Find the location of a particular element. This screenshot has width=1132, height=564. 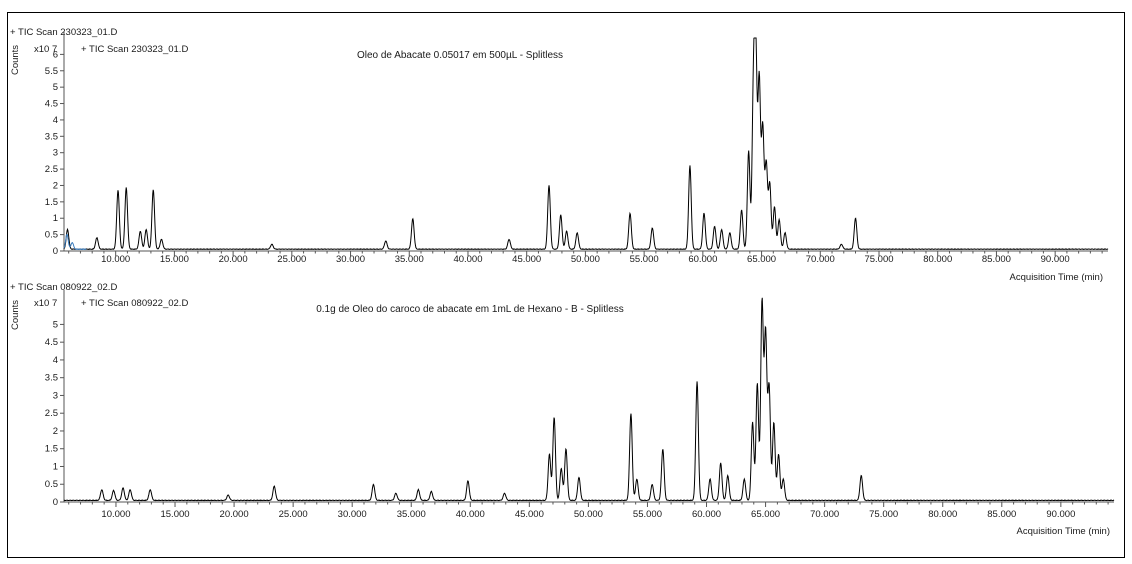

panel-header-outer: + TIC Scan 080922_02.D is located at coordinates (63, 287).